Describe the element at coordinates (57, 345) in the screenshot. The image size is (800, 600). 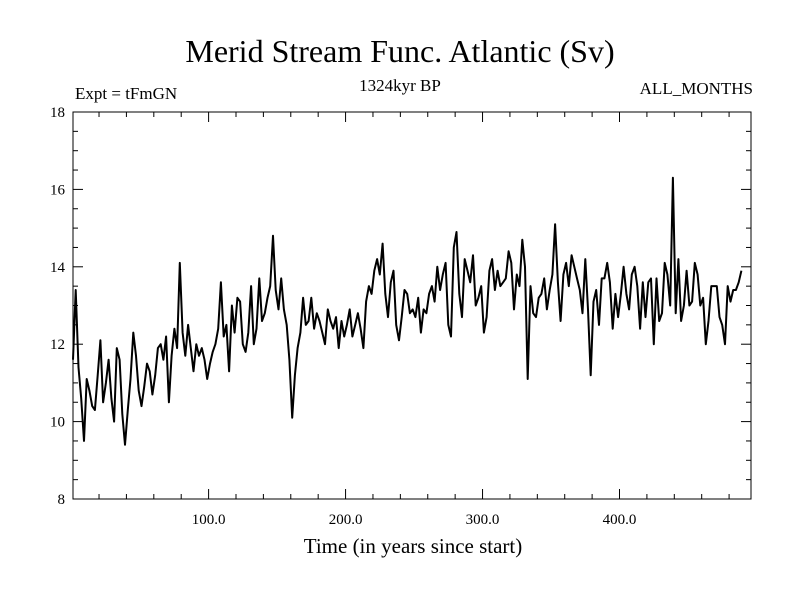
I see `y-tick-label: 12` at that location.